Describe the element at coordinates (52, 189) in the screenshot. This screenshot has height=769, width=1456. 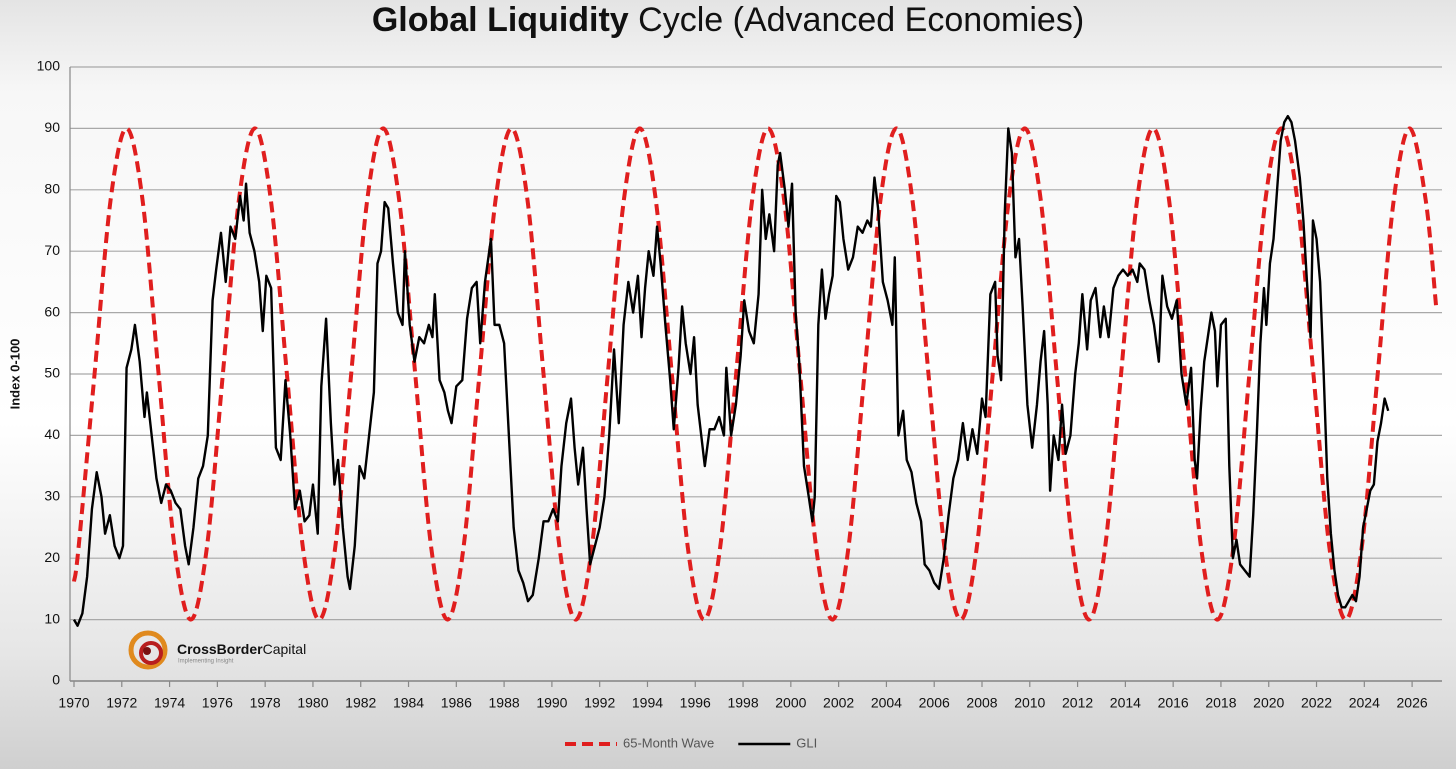
I see `y-tick-label: 80` at that location.